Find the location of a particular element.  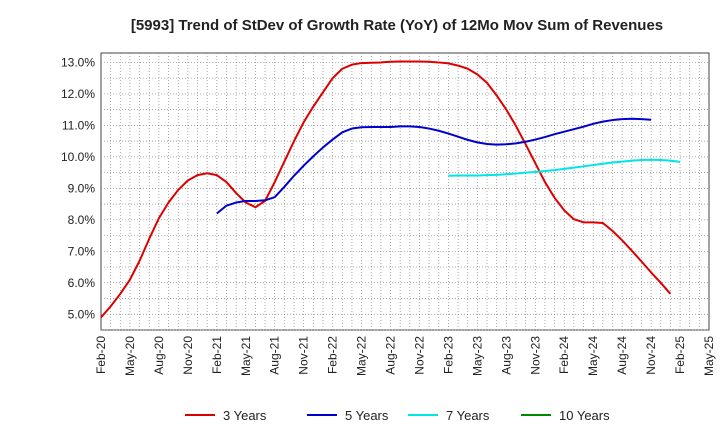

x-tick-label: Feb-23 is located at coordinates (448, 355).